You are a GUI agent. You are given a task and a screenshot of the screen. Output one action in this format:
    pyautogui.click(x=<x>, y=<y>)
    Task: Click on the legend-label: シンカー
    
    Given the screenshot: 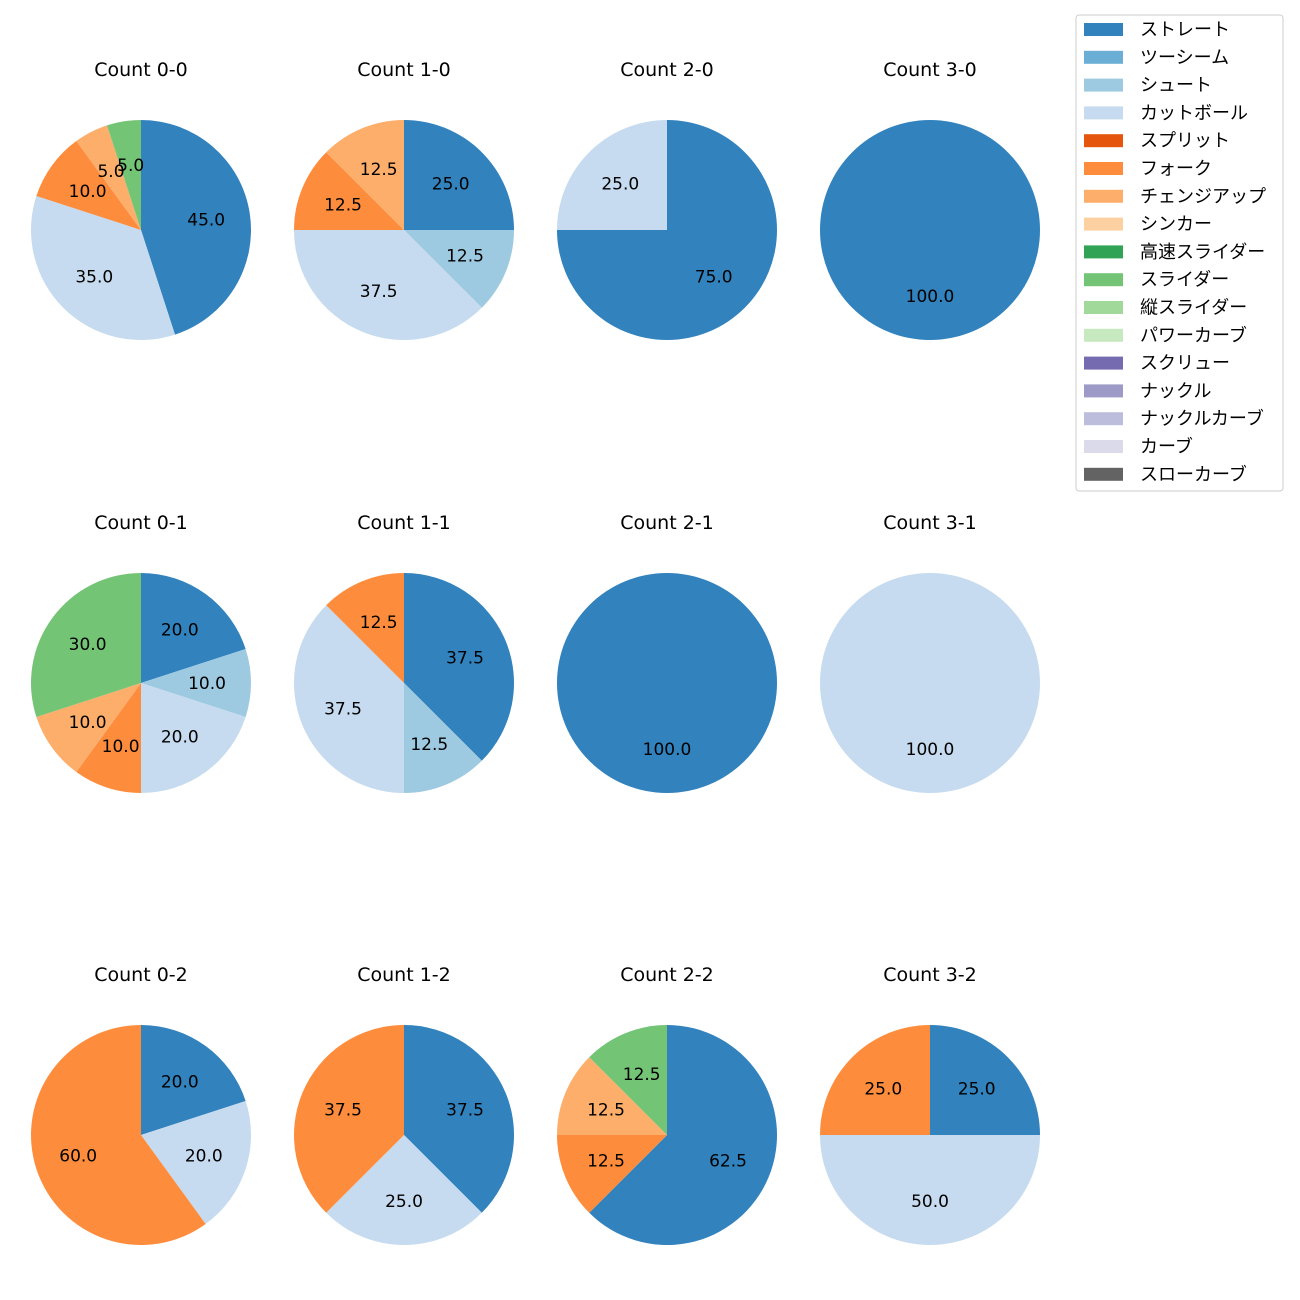 What is the action you would take?
    pyautogui.click(x=1176, y=224)
    